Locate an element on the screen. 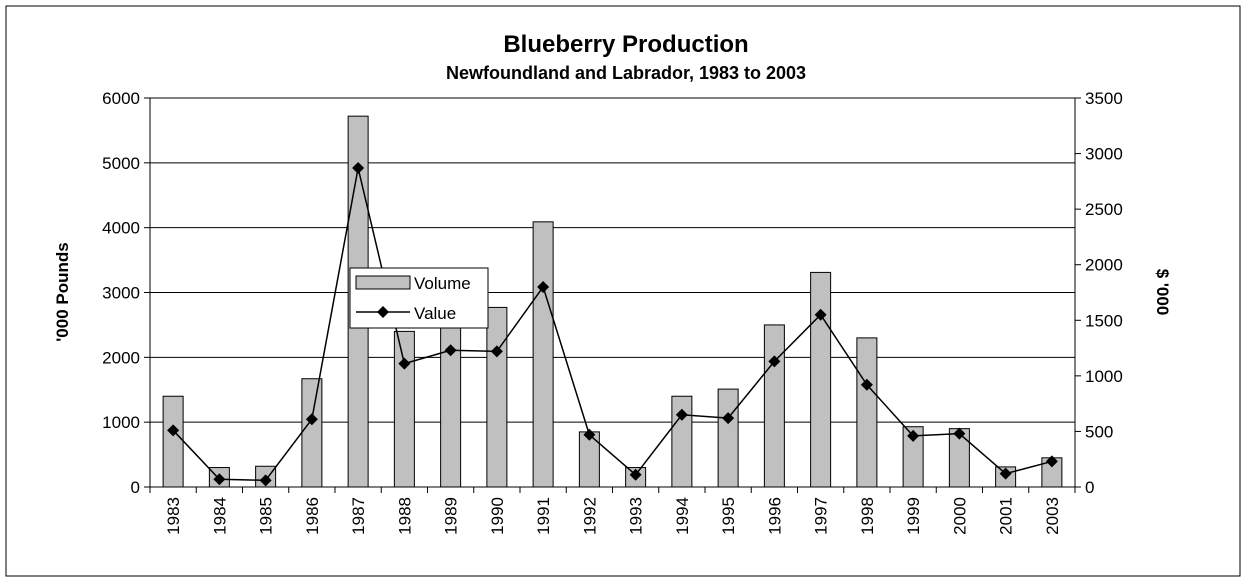  x-tick-label: 1990 is located at coordinates (497, 516).